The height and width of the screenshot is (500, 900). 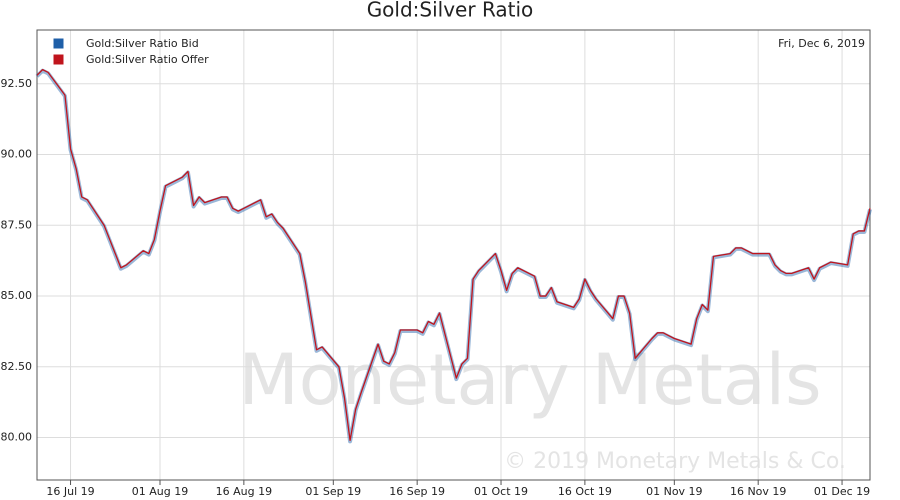 What do you see at coordinates (147, 59) in the screenshot?
I see `legend-label: Gold:Silver Ratio Offer` at bounding box center [147, 59].